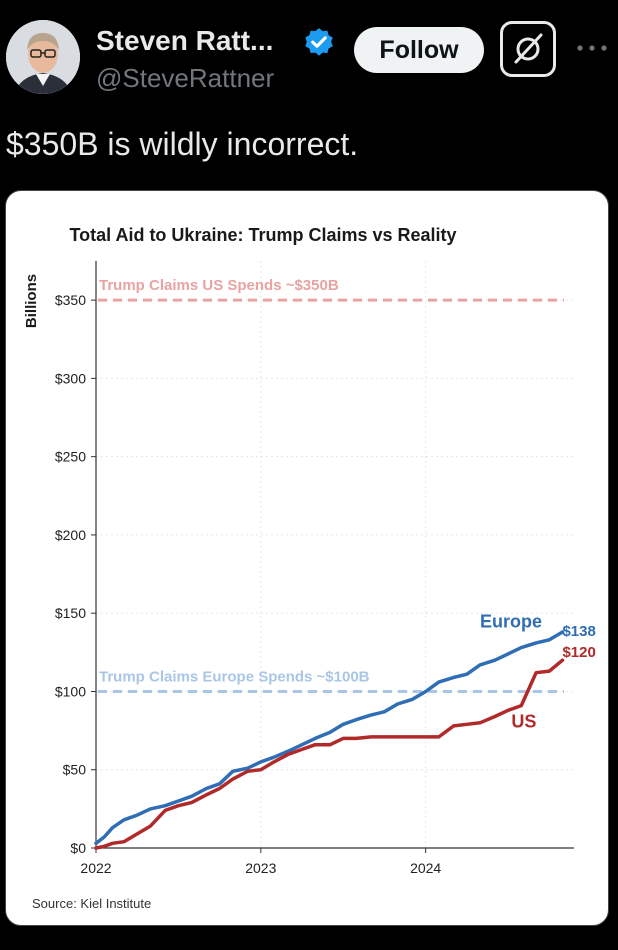 The width and height of the screenshot is (618, 950). Describe the element at coordinates (234, 676) in the screenshot. I see `reference-line-label: Trump Claims Europe Spends ~$100B` at that location.